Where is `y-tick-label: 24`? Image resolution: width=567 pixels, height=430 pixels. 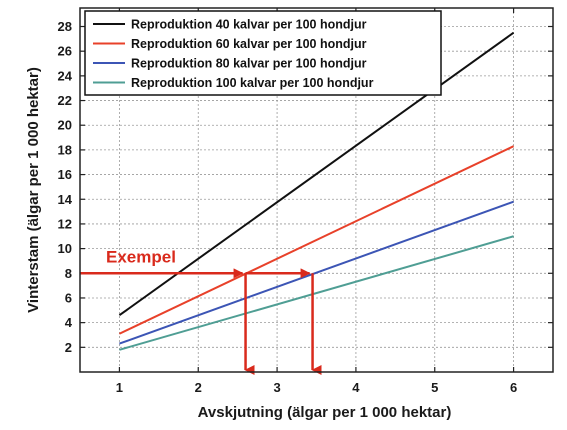
y-tick-label: 24 is located at coordinates (65, 75).